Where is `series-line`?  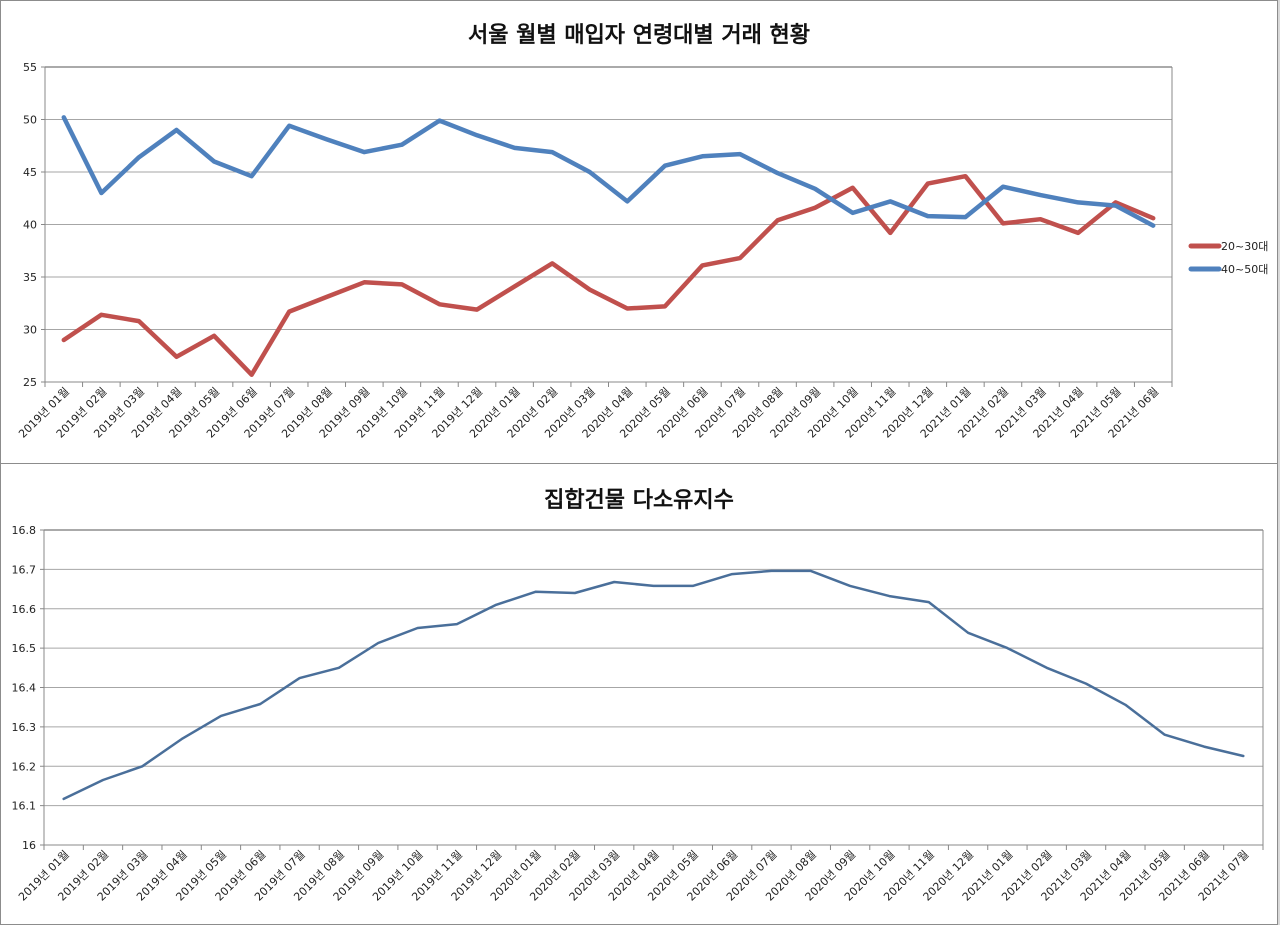 series-line is located at coordinates (608, 171).